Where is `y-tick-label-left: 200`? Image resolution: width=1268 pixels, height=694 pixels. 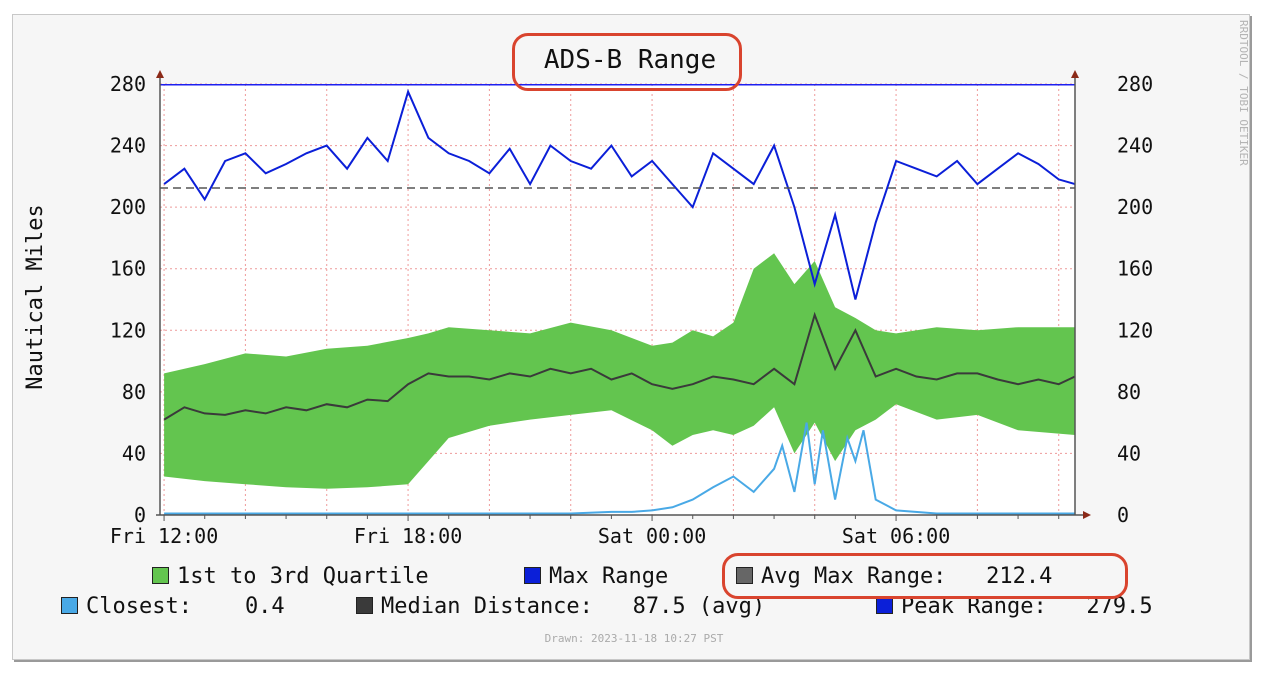 y-tick-label-left: 200 is located at coordinates (128, 207).